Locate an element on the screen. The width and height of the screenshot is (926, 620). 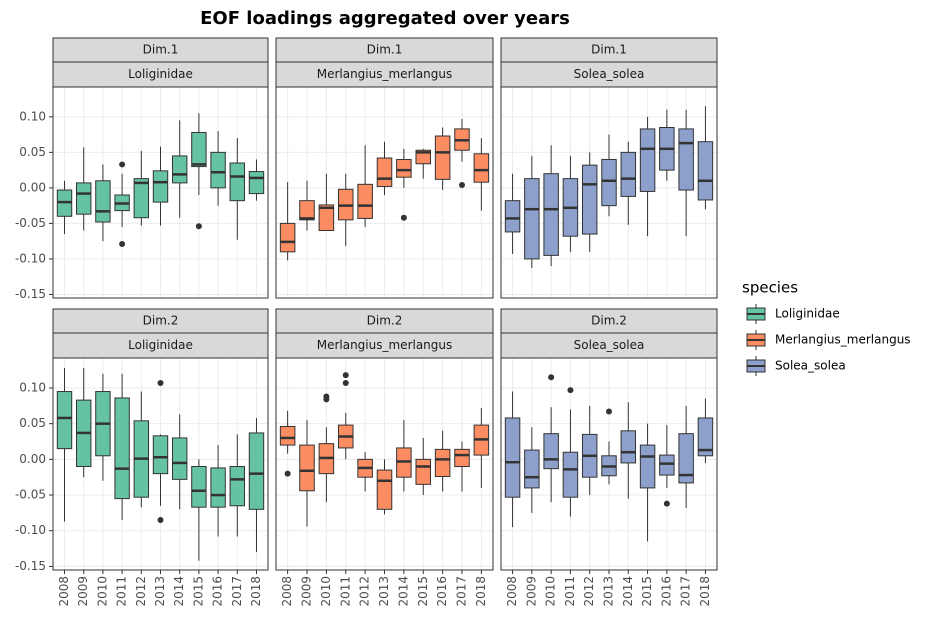
strip-label: Solea_solea is located at coordinates (609, 345).